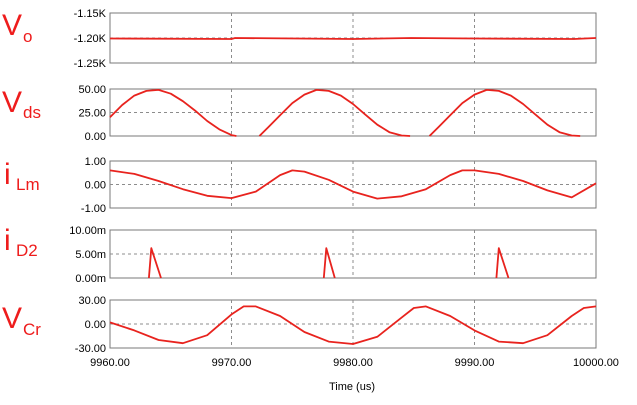 The height and width of the screenshot is (405, 637). I want to click on vo-y-tick-label: -1.15K, so click(90, 14).